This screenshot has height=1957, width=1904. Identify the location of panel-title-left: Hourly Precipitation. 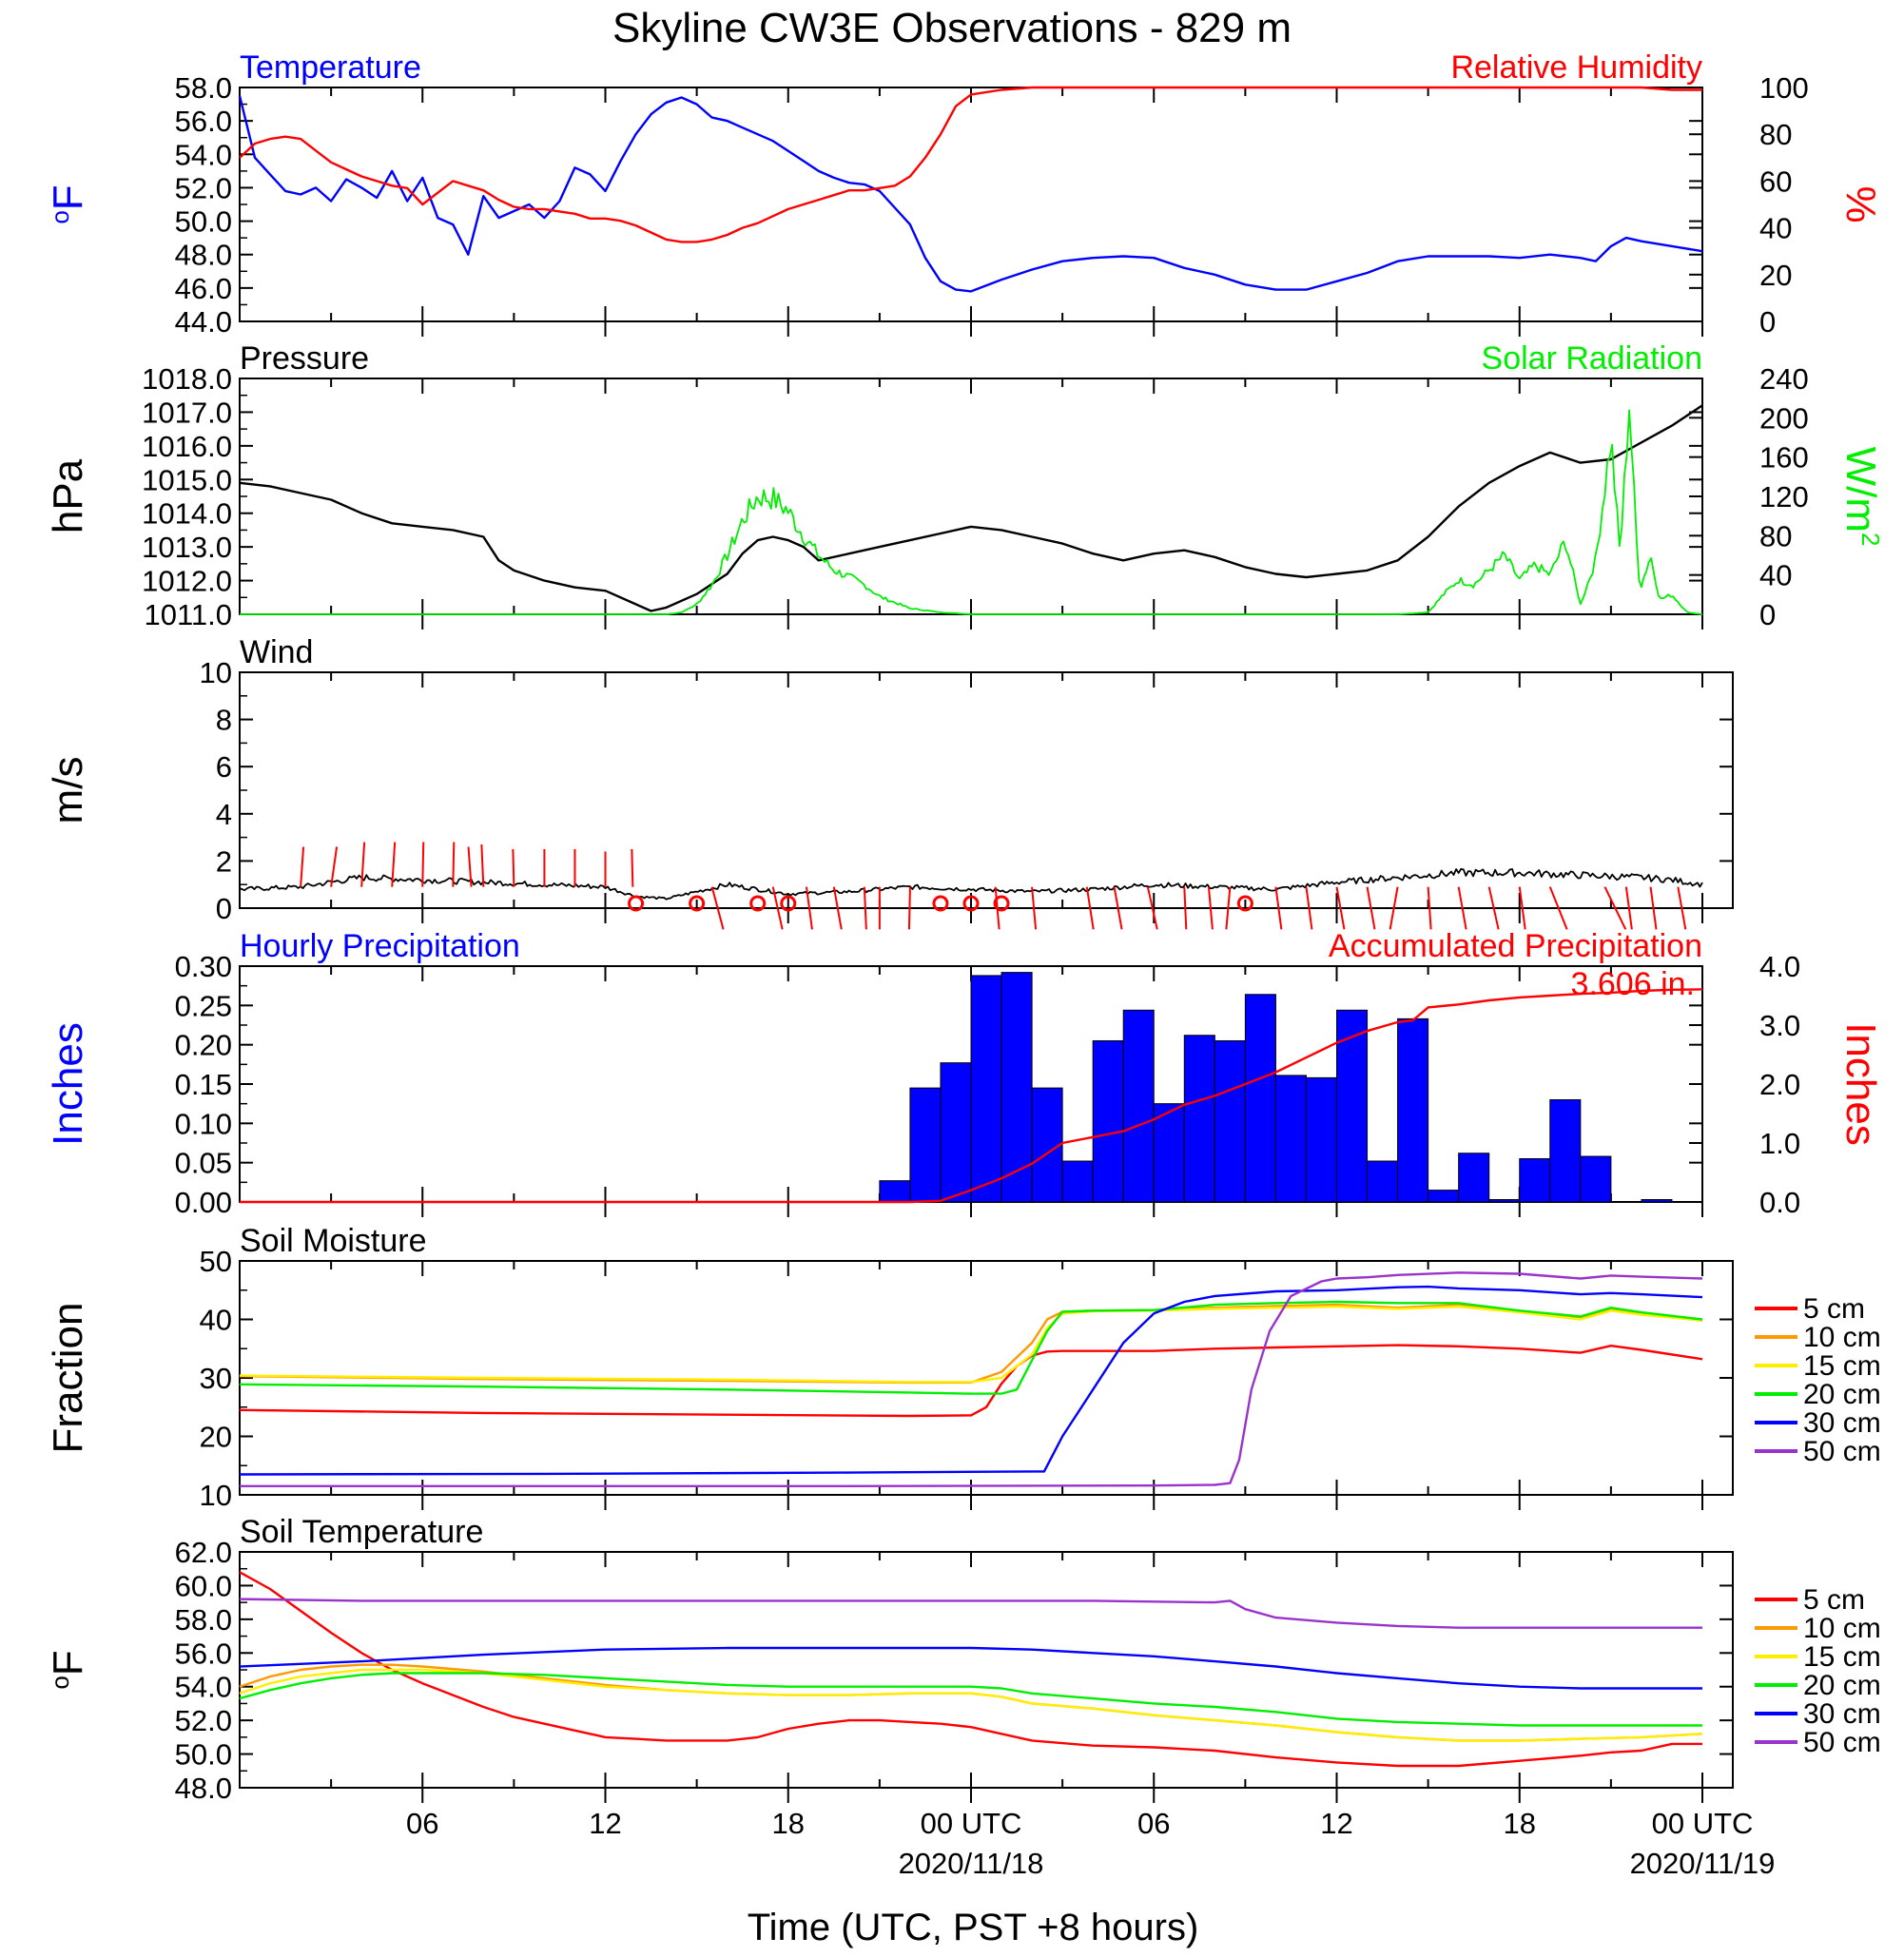
(380, 946).